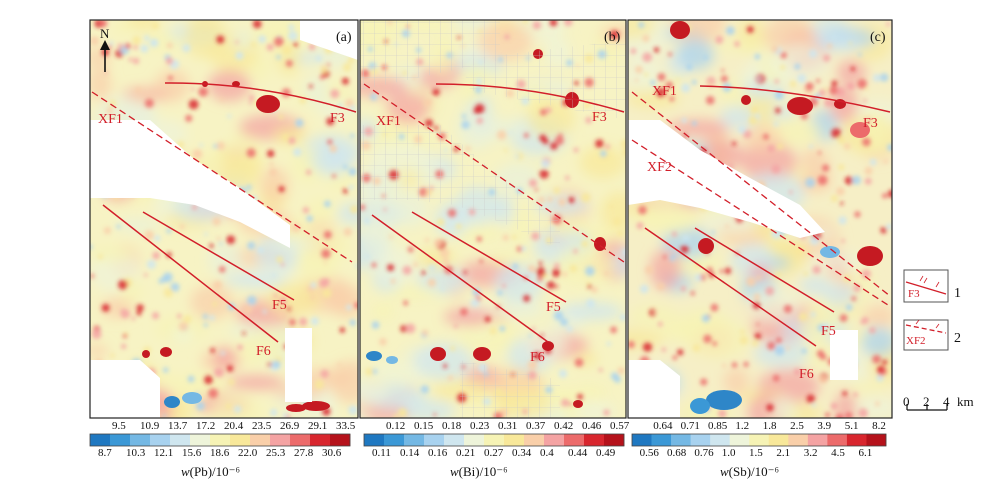 This screenshot has width=1000, height=488. I want to click on colorbar-tick-bottom: 30.6, so click(332, 453).